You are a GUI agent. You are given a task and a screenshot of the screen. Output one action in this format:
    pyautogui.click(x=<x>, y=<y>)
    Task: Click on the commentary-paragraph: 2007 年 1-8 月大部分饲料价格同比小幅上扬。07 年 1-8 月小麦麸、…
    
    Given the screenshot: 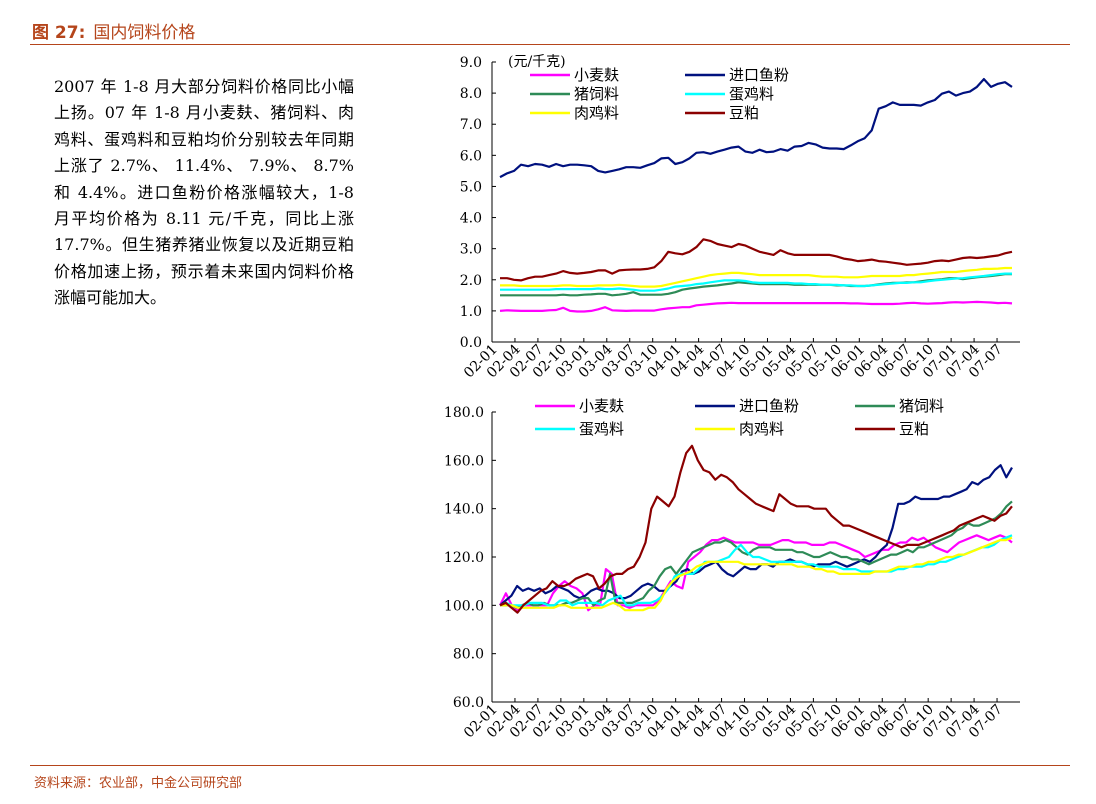 What is the action you would take?
    pyautogui.click(x=204, y=192)
    